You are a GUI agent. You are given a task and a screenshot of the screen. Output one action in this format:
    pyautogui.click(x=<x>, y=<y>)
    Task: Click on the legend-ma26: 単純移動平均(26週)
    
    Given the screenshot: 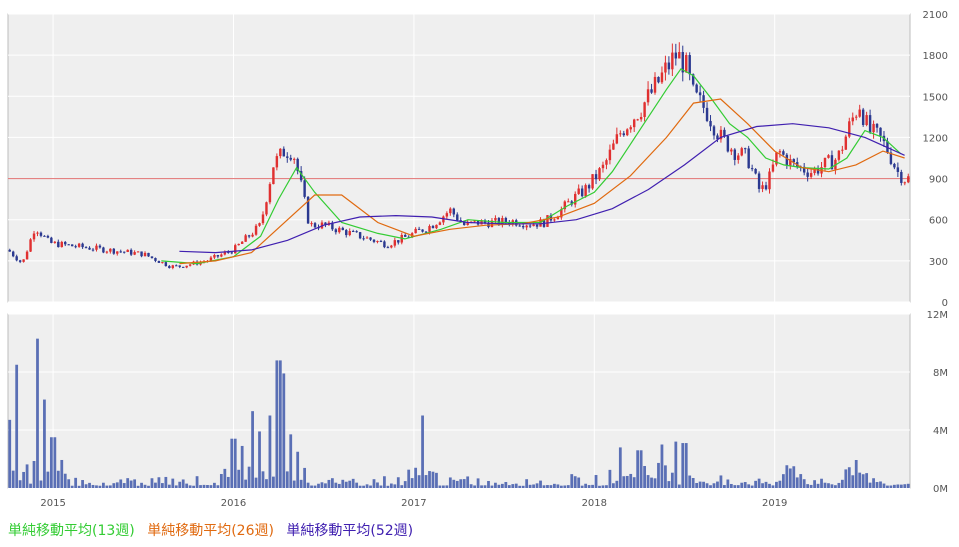 What is the action you would take?
    pyautogui.click(x=210, y=531)
    